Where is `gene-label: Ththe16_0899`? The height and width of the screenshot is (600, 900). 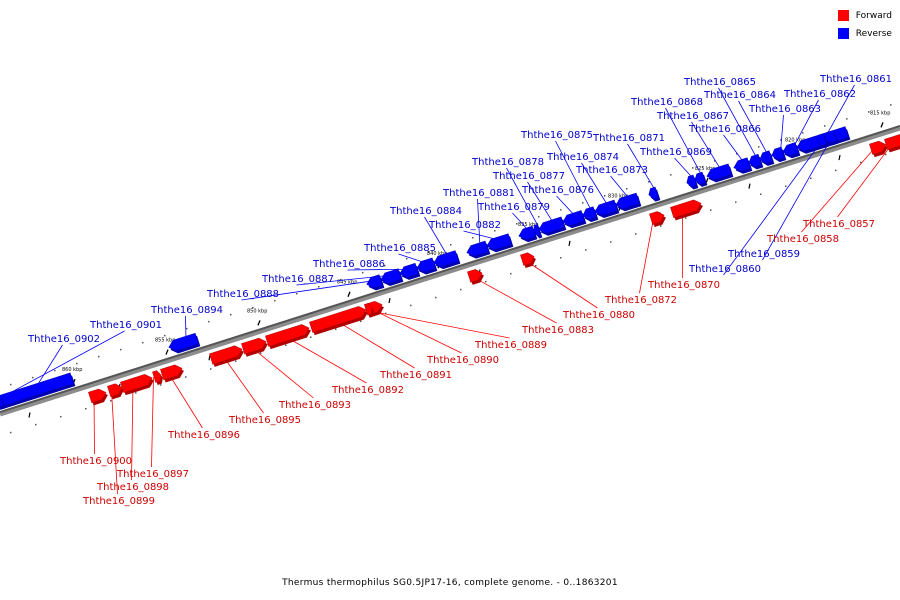
gene-label: Ththe16_0899 is located at coordinates (118, 501).